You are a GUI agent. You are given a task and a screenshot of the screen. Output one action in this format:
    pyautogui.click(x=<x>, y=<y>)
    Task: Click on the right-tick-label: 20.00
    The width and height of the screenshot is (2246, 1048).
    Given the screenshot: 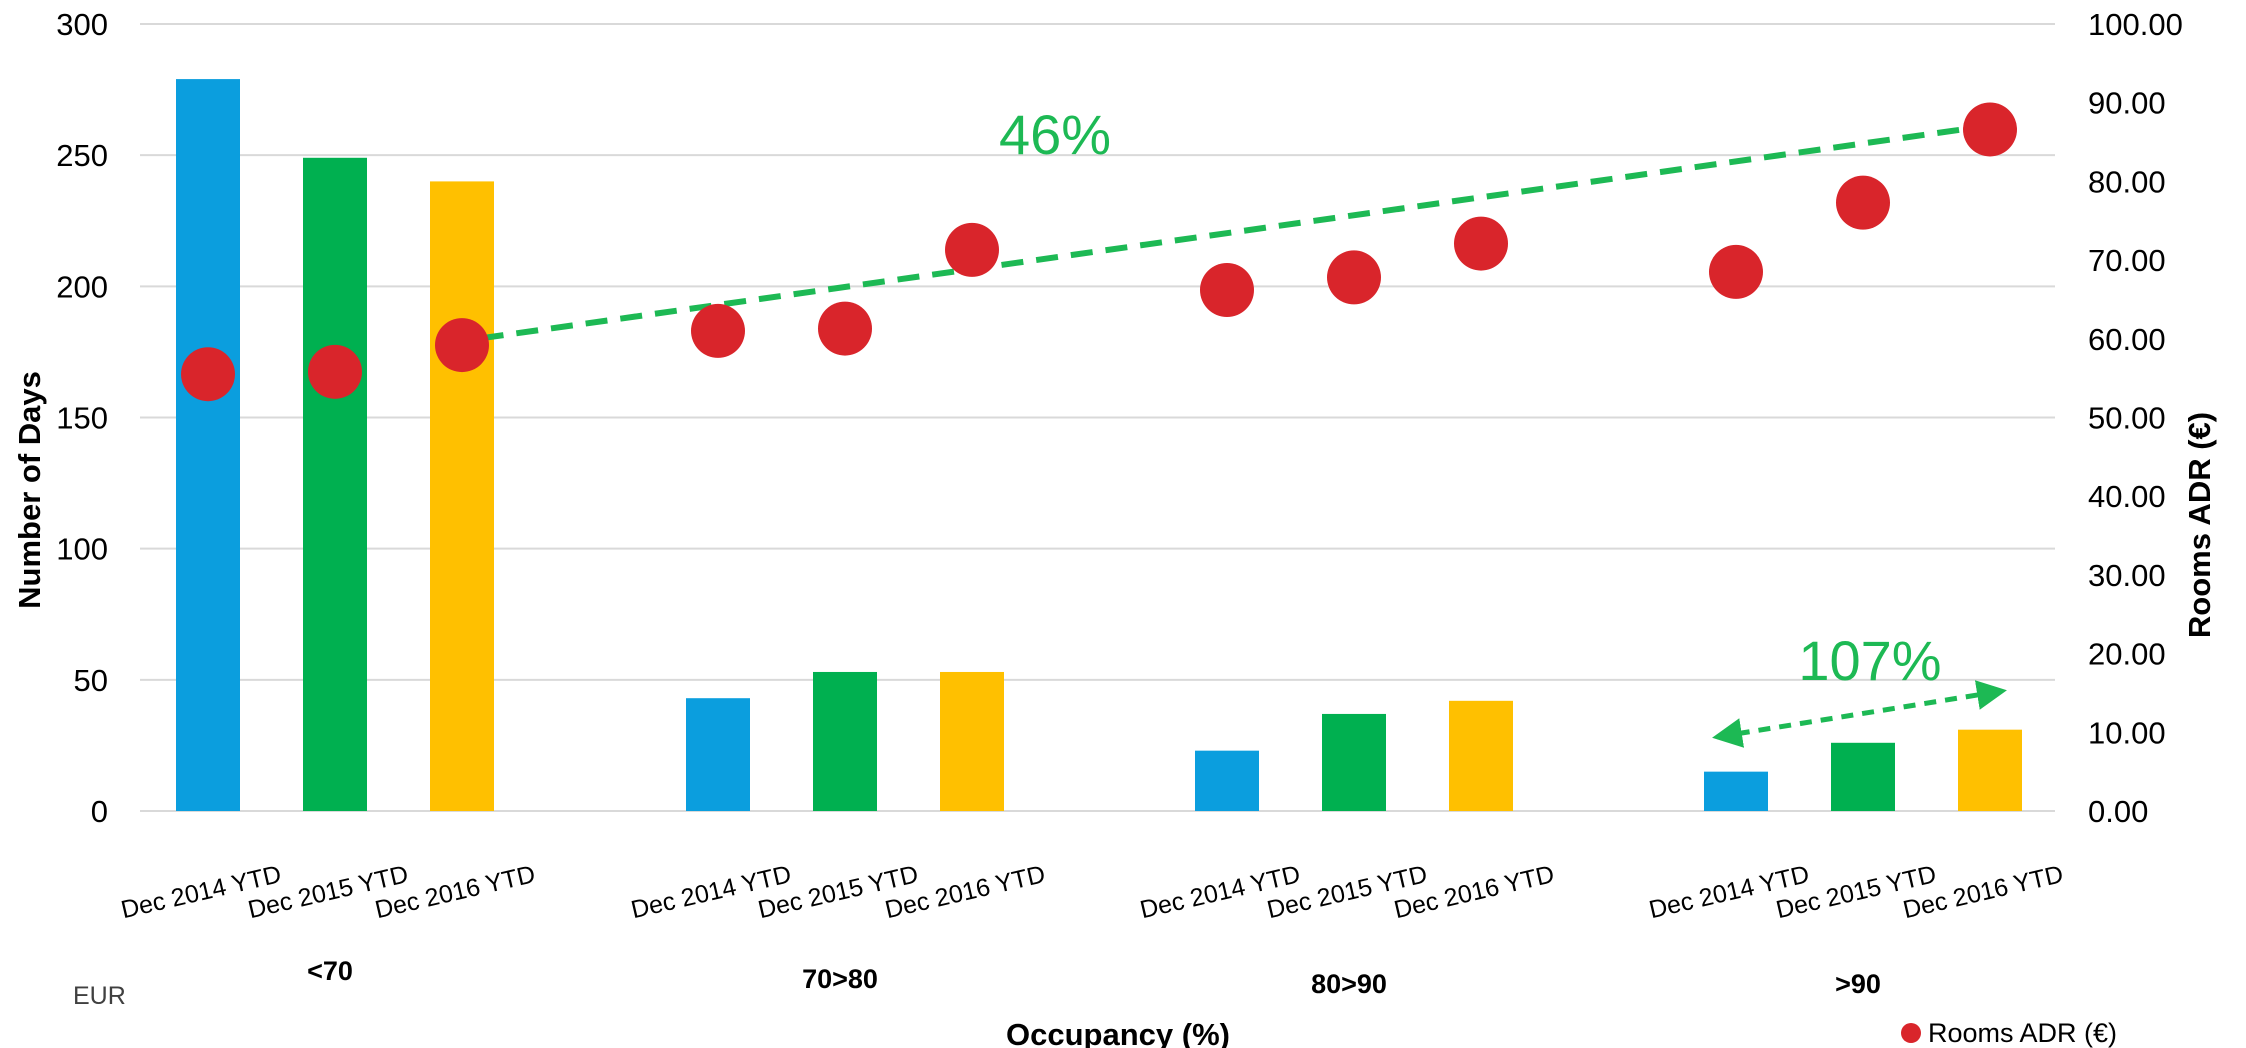 What is the action you would take?
    pyautogui.click(x=2127, y=654)
    